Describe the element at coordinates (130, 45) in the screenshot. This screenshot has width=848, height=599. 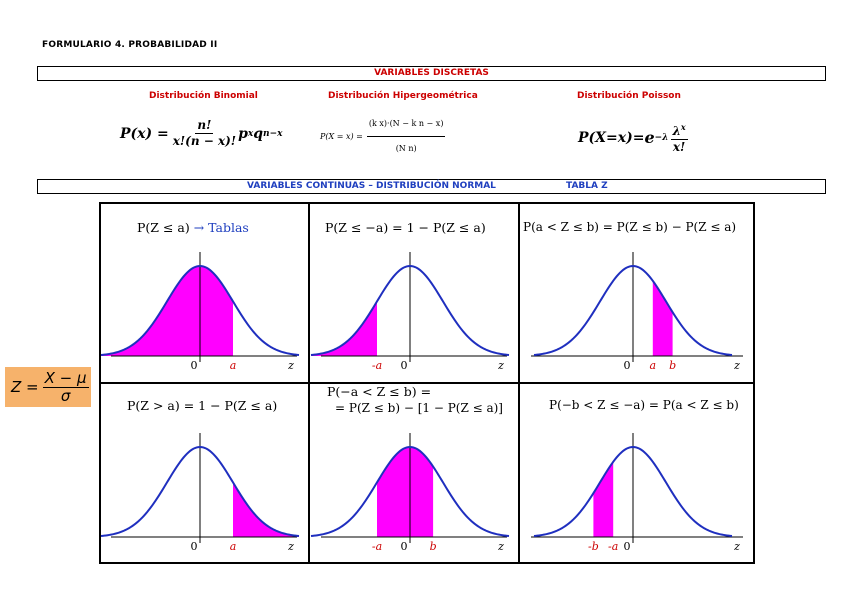
I see `document-title: FORMULARIO 4. PROBABILIDAD II` at that location.